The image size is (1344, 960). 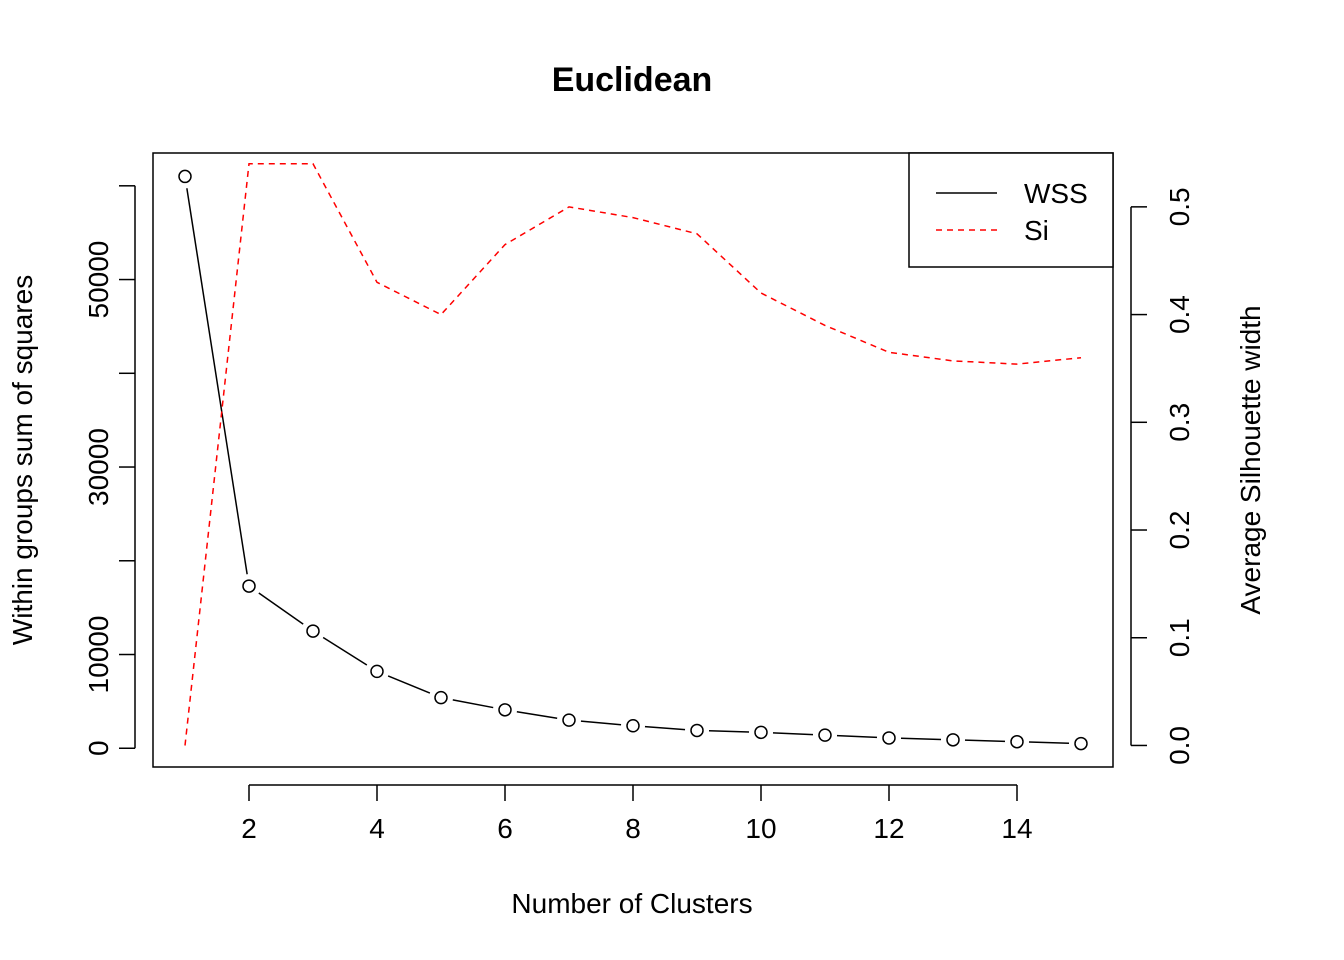 What do you see at coordinates (1179, 637) in the screenshot?
I see `y-right-tick-label-1: 0.1` at bounding box center [1179, 637].